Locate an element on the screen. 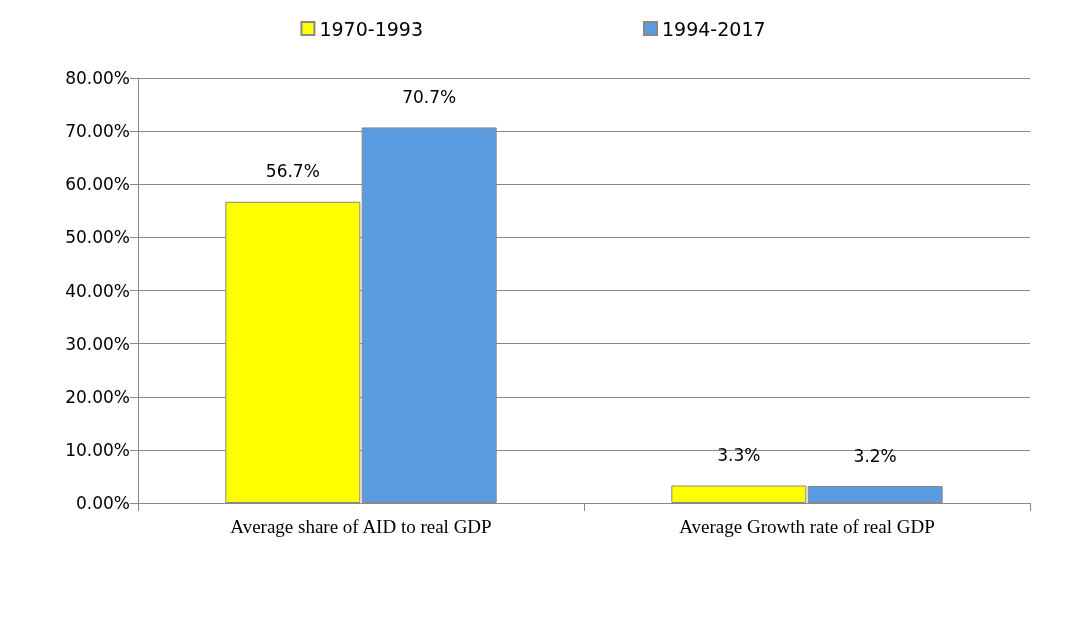 The image size is (1068, 634). y-tick-label: 70.00% is located at coordinates (97, 131).